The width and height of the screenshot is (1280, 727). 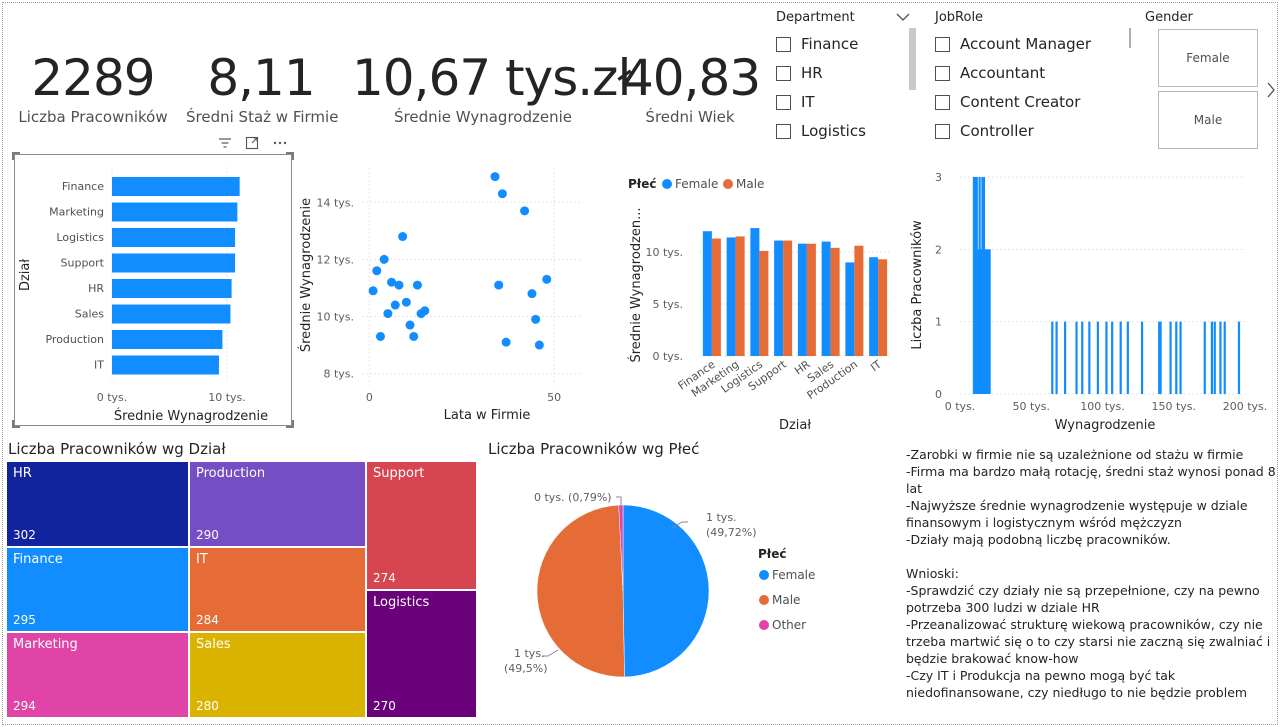 What do you see at coordinates (1003, 73) in the screenshot?
I see `slicer-item-label: Accountant` at bounding box center [1003, 73].